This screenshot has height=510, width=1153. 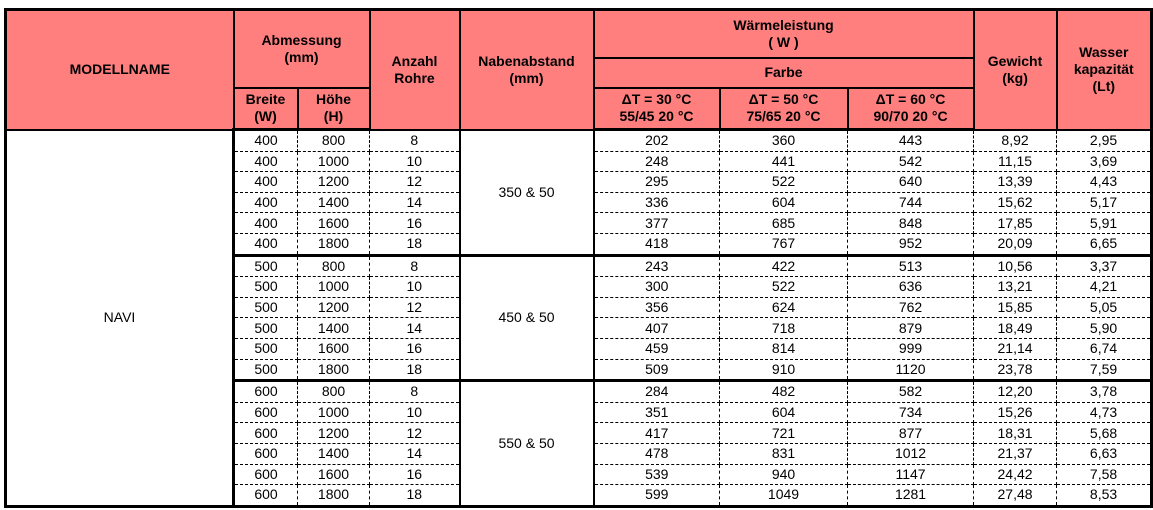 What do you see at coordinates (333, 223) in the screenshot?
I see `hoehe-cell: 1600` at bounding box center [333, 223].